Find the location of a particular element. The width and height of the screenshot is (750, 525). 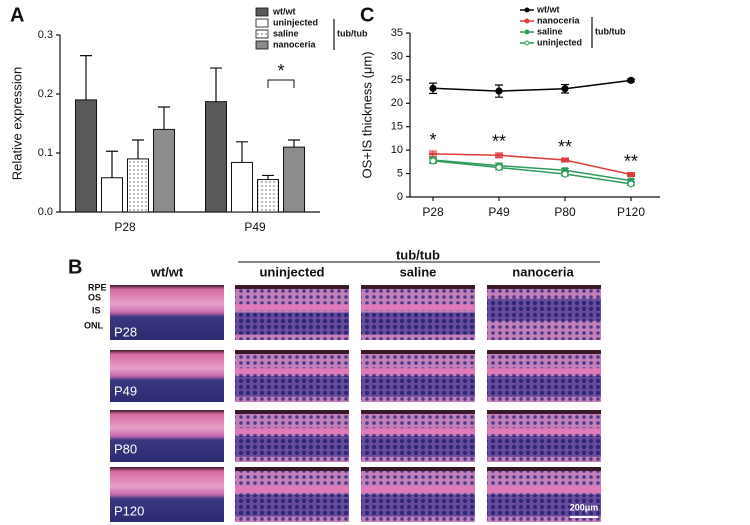

y-tick-label: 20 is located at coordinates (397, 103).